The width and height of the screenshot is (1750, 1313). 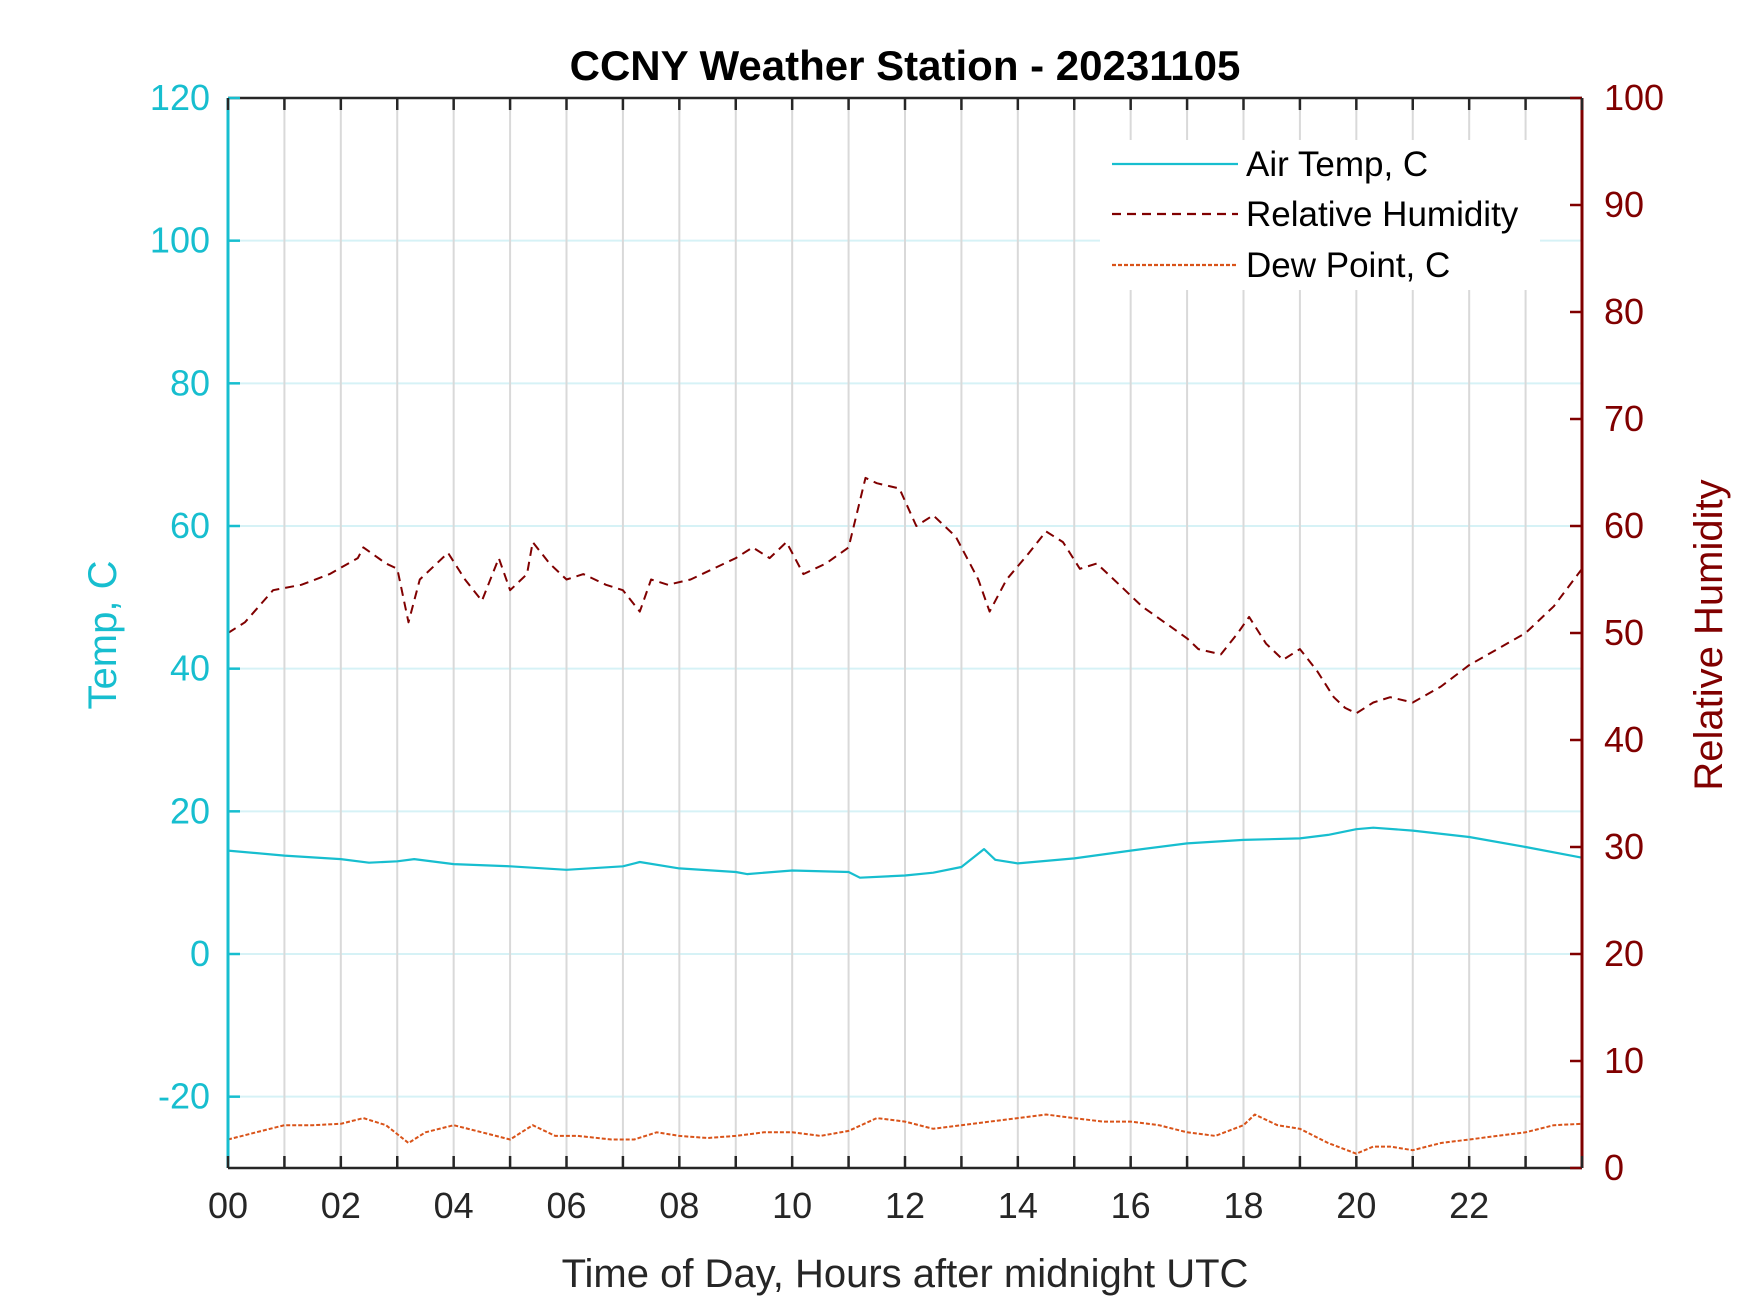 I want to click on series-air-temp-c, so click(x=905, y=852).